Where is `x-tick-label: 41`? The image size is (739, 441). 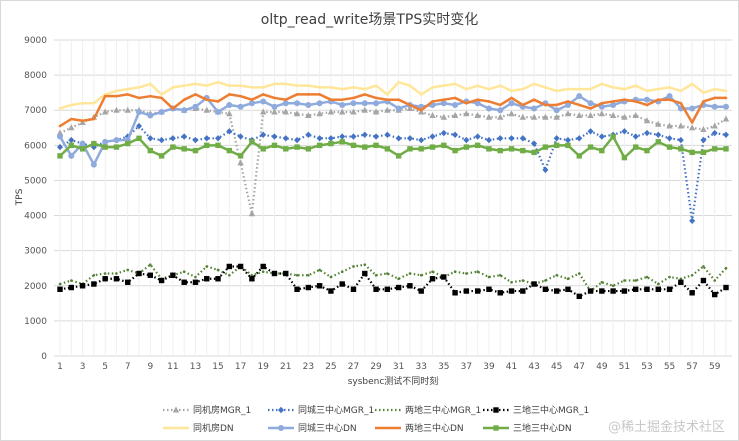 x-tick-label: 41 is located at coordinates (511, 367).